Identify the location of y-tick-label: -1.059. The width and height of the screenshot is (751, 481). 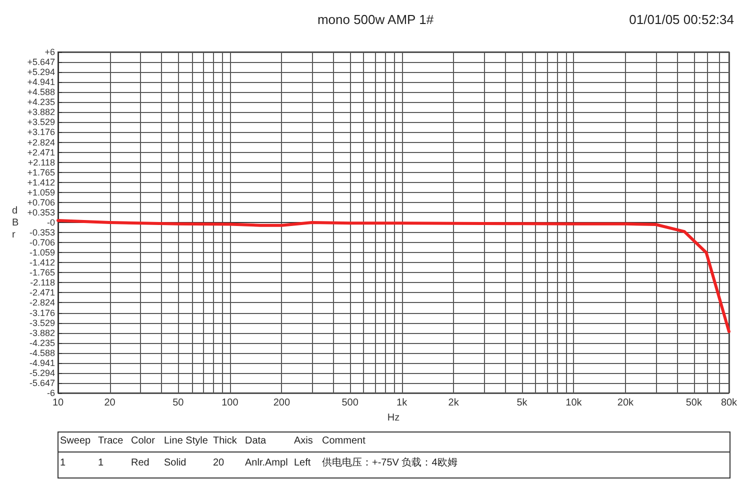
(42, 253).